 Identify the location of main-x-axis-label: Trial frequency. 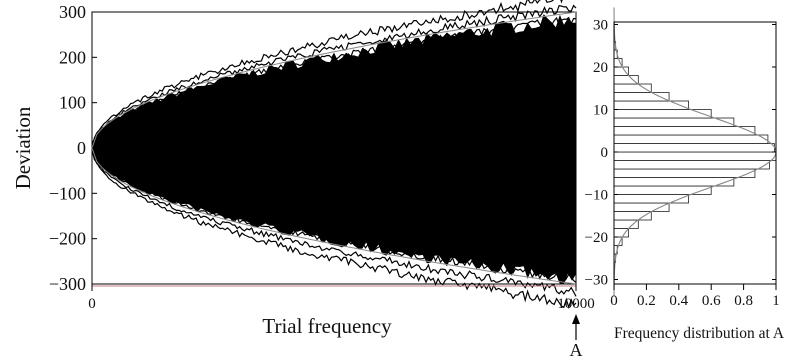
(327, 326).